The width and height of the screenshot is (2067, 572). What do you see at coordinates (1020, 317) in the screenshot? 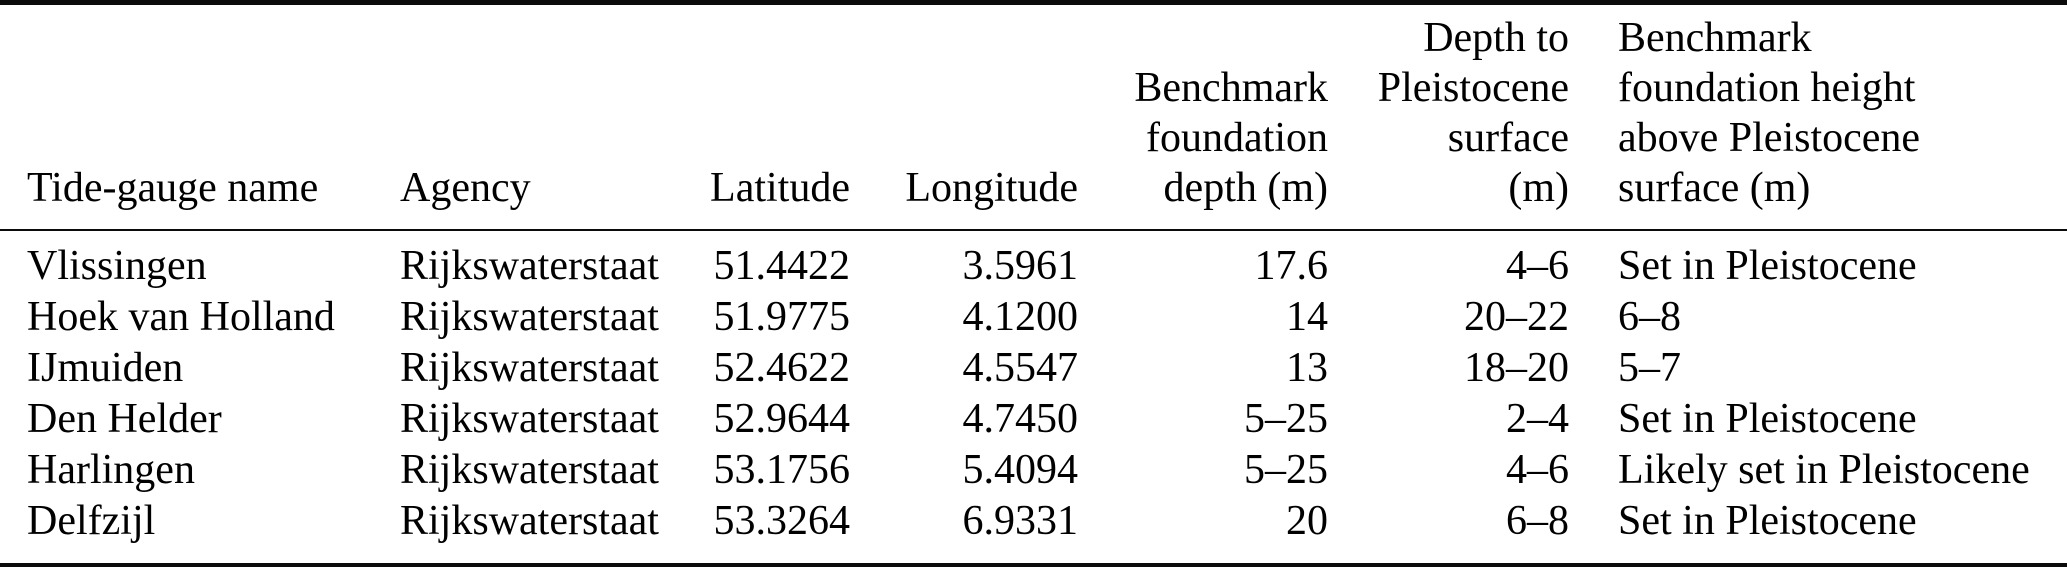
I see `cell-longitude: 4.1200` at bounding box center [1020, 317].